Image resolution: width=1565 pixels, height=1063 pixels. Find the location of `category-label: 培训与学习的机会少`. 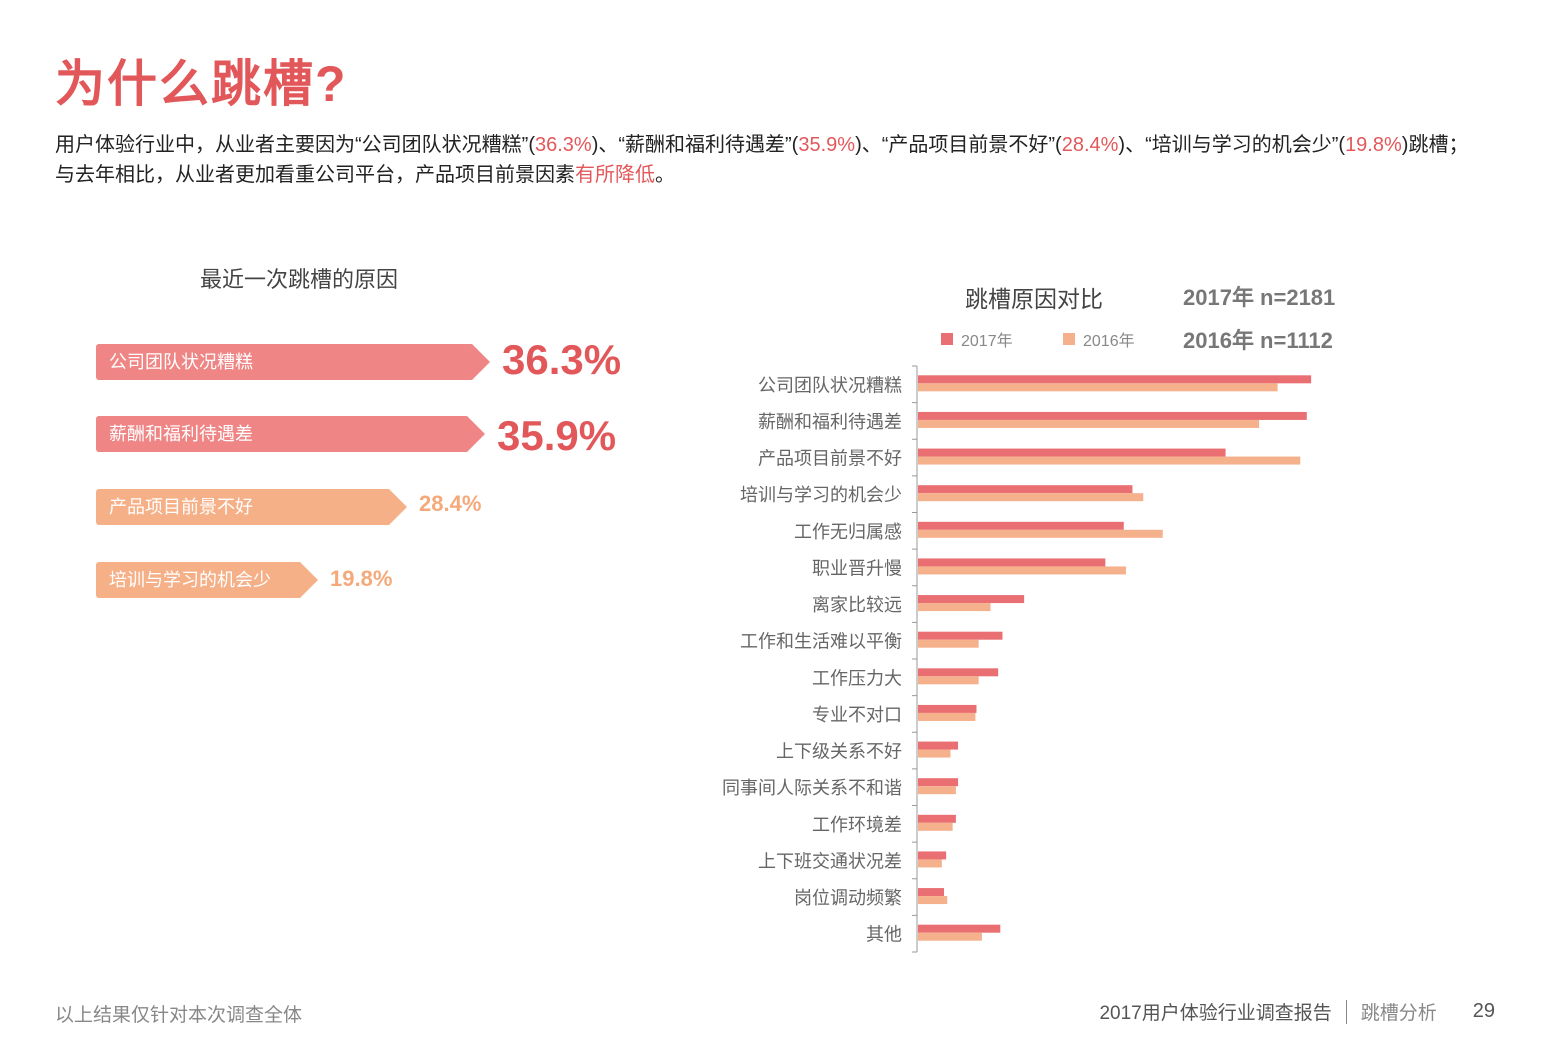

category-label: 培训与学习的机会少 is located at coordinates (821, 495).